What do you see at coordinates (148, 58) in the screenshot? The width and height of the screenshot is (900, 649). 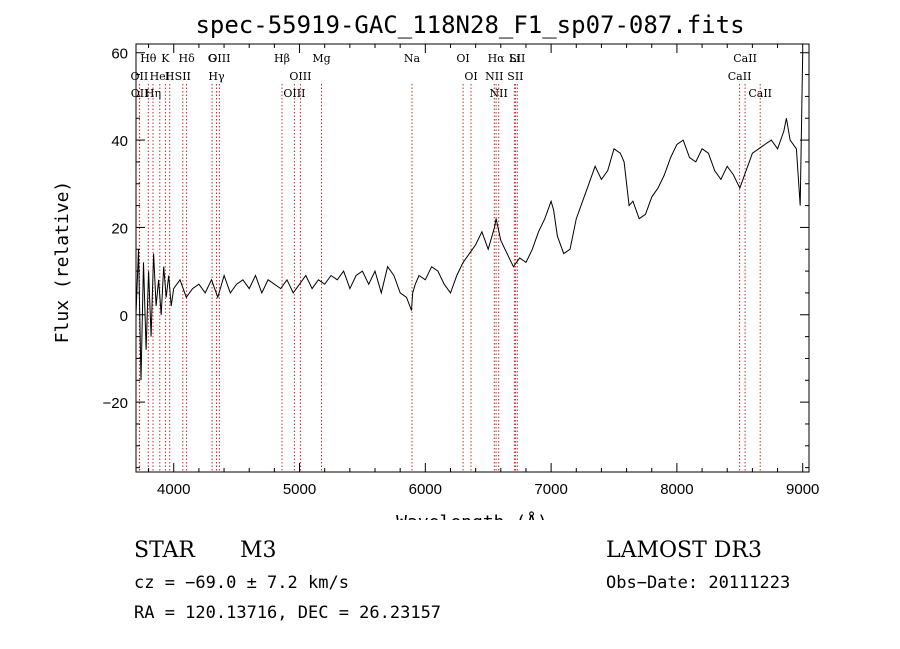 I see `line-label: Hθ` at bounding box center [148, 58].